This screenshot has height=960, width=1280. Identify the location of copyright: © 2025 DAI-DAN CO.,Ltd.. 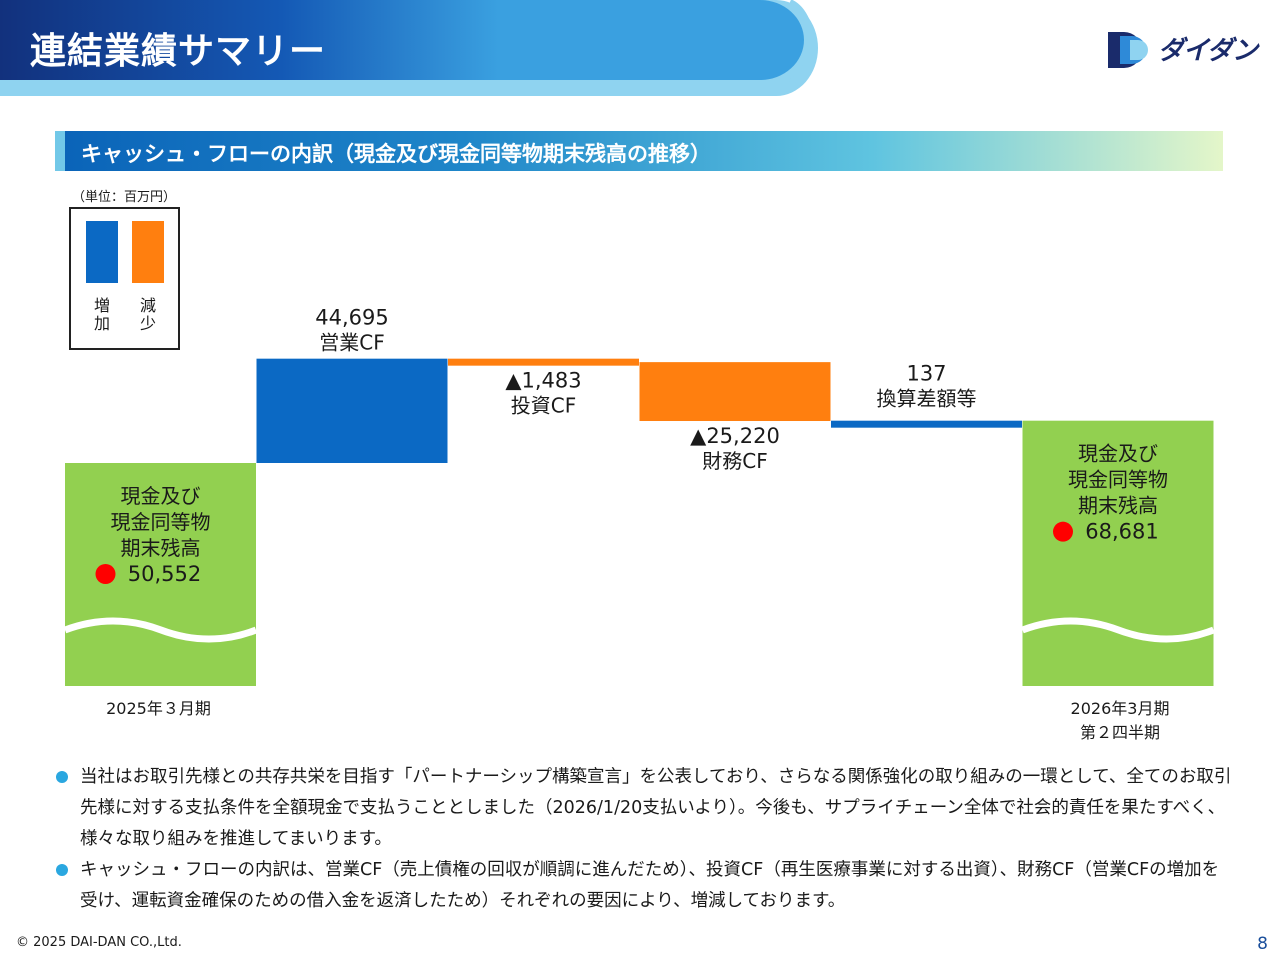
(99, 942).